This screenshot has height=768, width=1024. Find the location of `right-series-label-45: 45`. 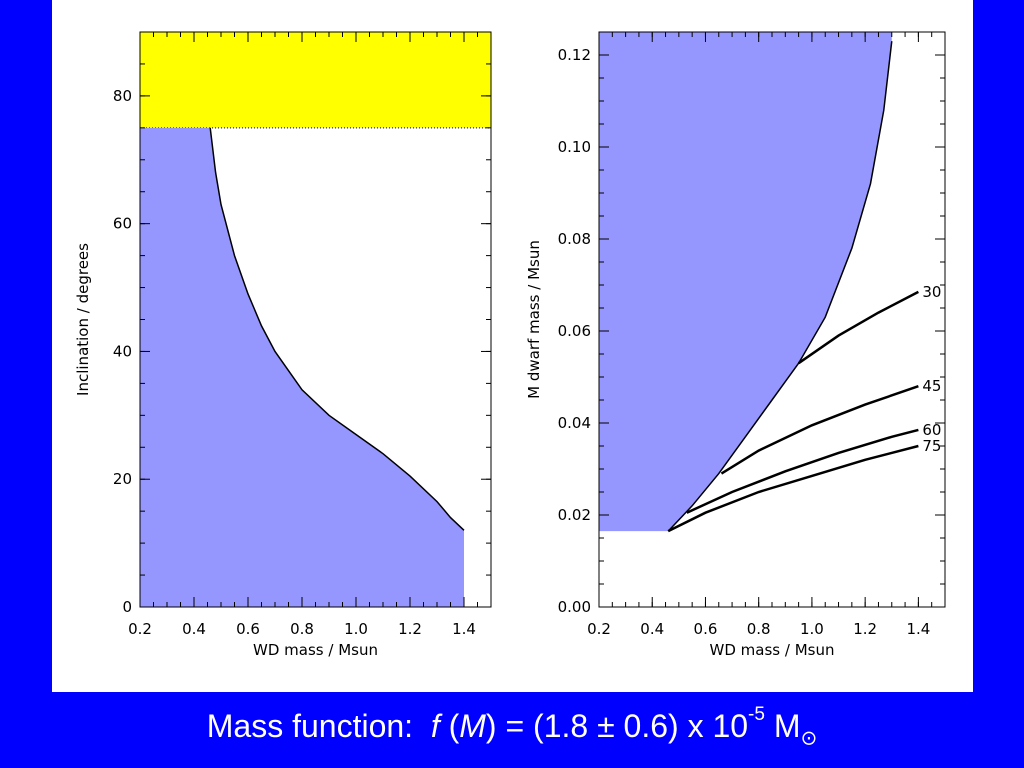

right-series-label-45: 45 is located at coordinates (931, 386).